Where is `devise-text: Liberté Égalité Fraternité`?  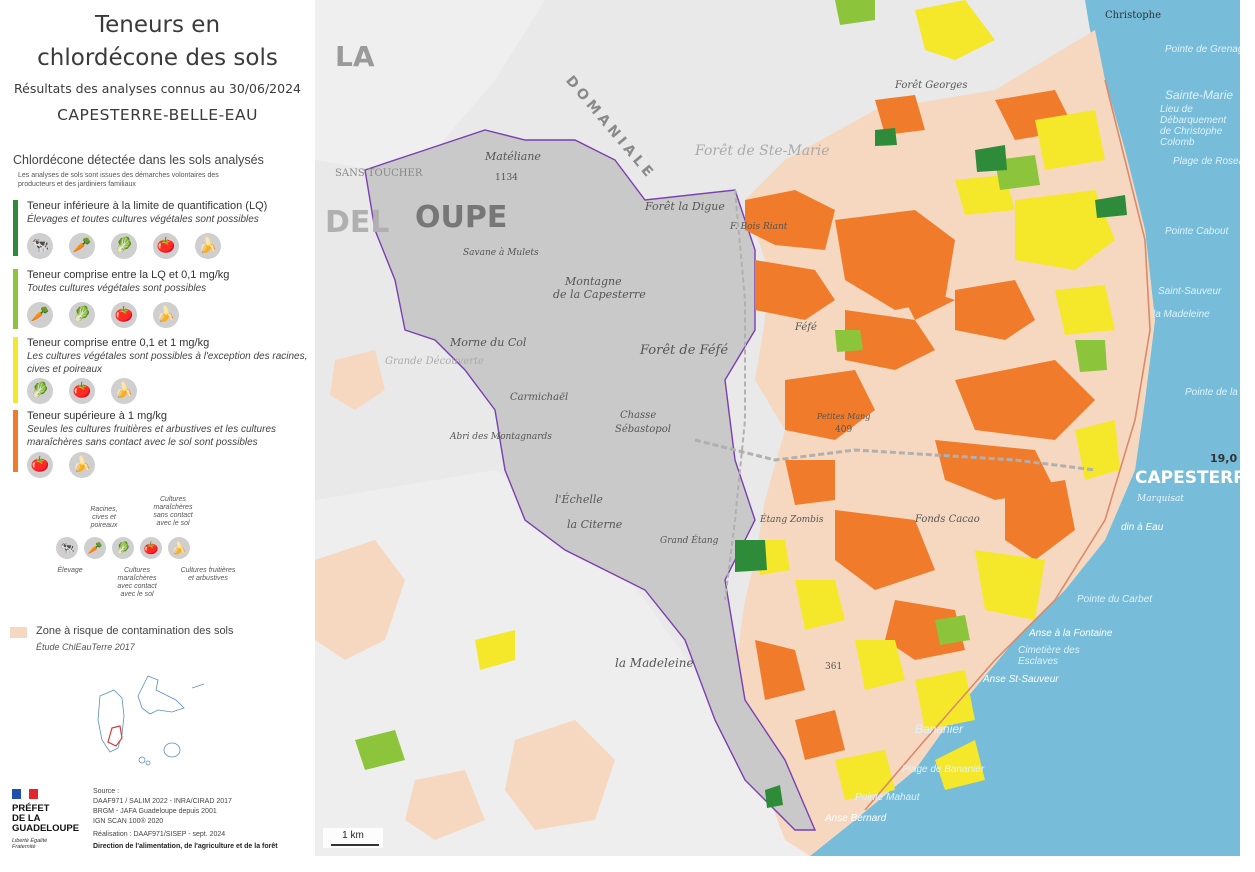 devise-text: Liberté Égalité Fraternité is located at coordinates (30, 844).